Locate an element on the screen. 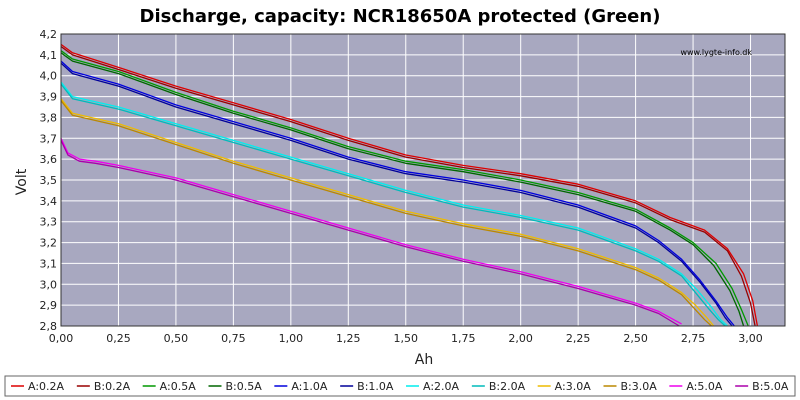  x-tick-label: 2,50 is located at coordinates (635, 338).